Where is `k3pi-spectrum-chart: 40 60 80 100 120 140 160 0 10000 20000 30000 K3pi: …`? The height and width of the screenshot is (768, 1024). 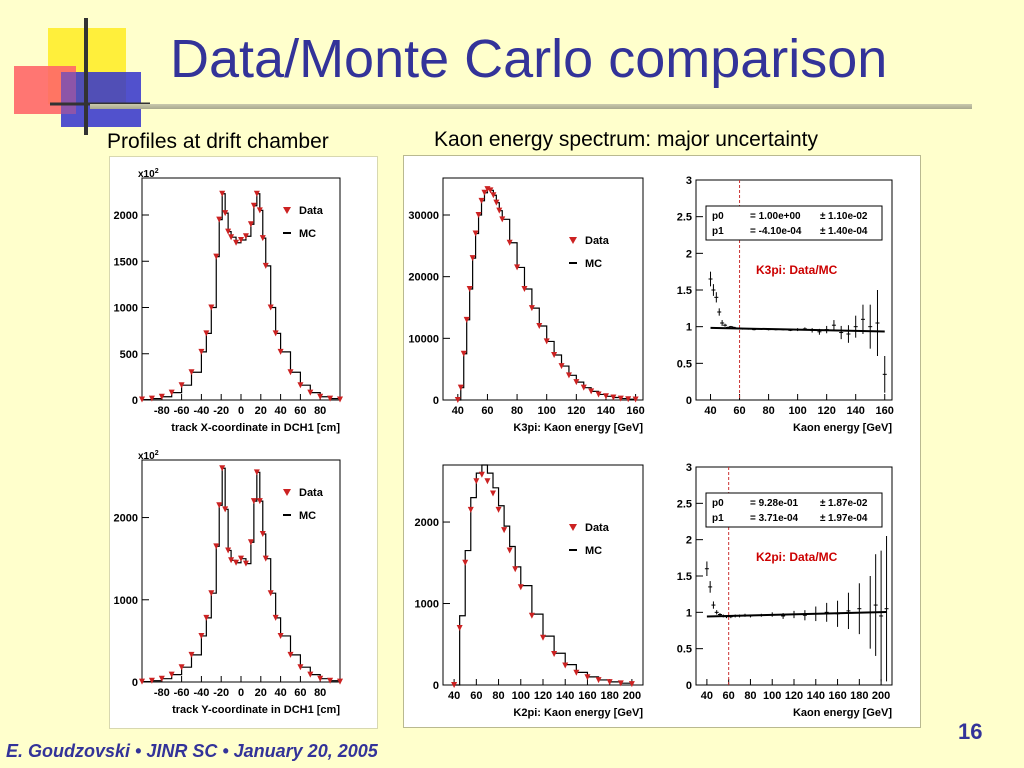 k3pi-spectrum-chart: 40 60 80 100 120 140 160 0 10000 20000 30000 K3pi: … is located at coordinates (531, 304).